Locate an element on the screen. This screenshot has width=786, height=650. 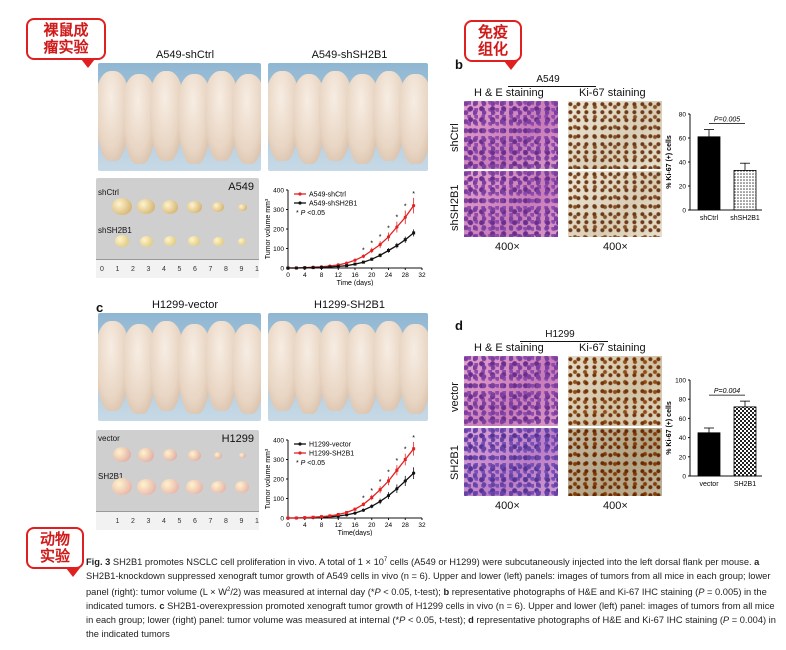
caption-p: P is located at coordinates (726, 620).